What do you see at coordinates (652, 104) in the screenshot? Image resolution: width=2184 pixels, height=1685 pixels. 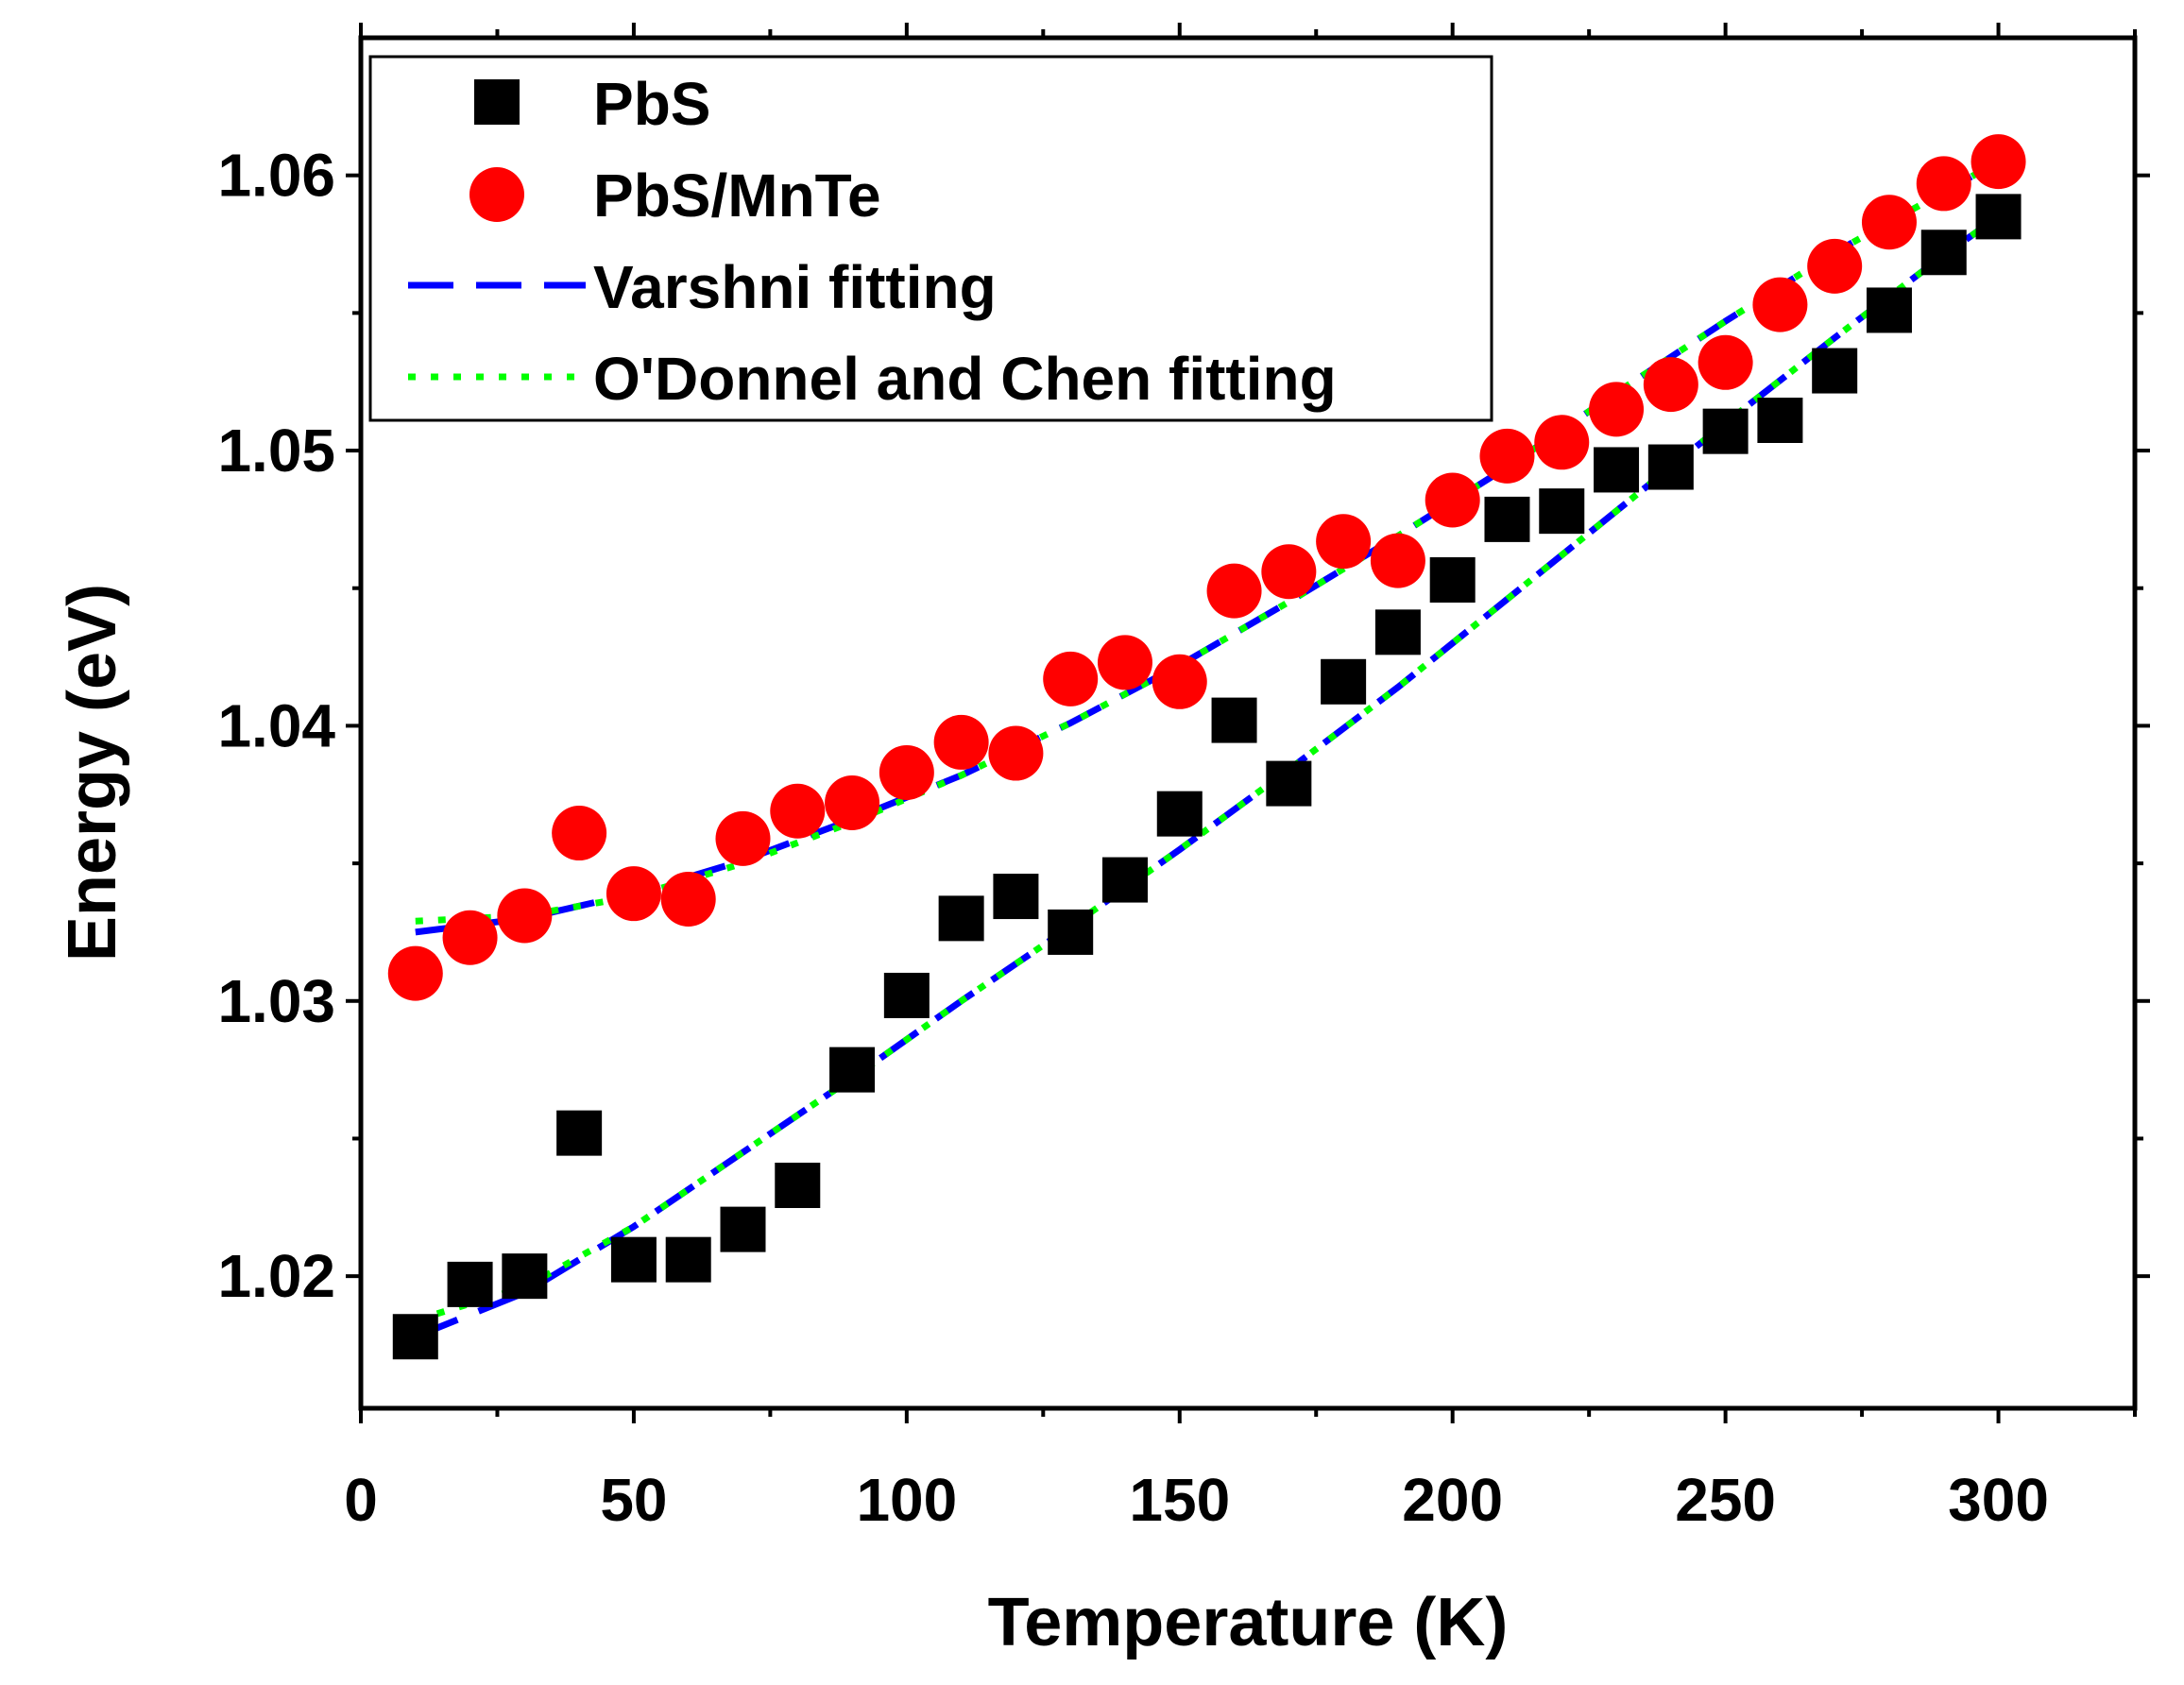 I see `legend-label-pbs: PbS` at bounding box center [652, 104].